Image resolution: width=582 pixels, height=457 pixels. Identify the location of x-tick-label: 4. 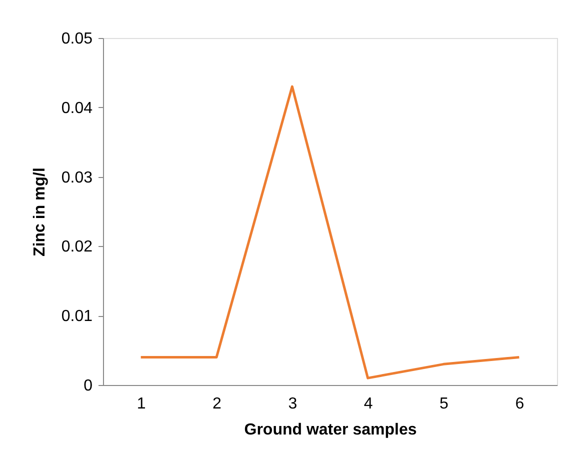
(368, 404).